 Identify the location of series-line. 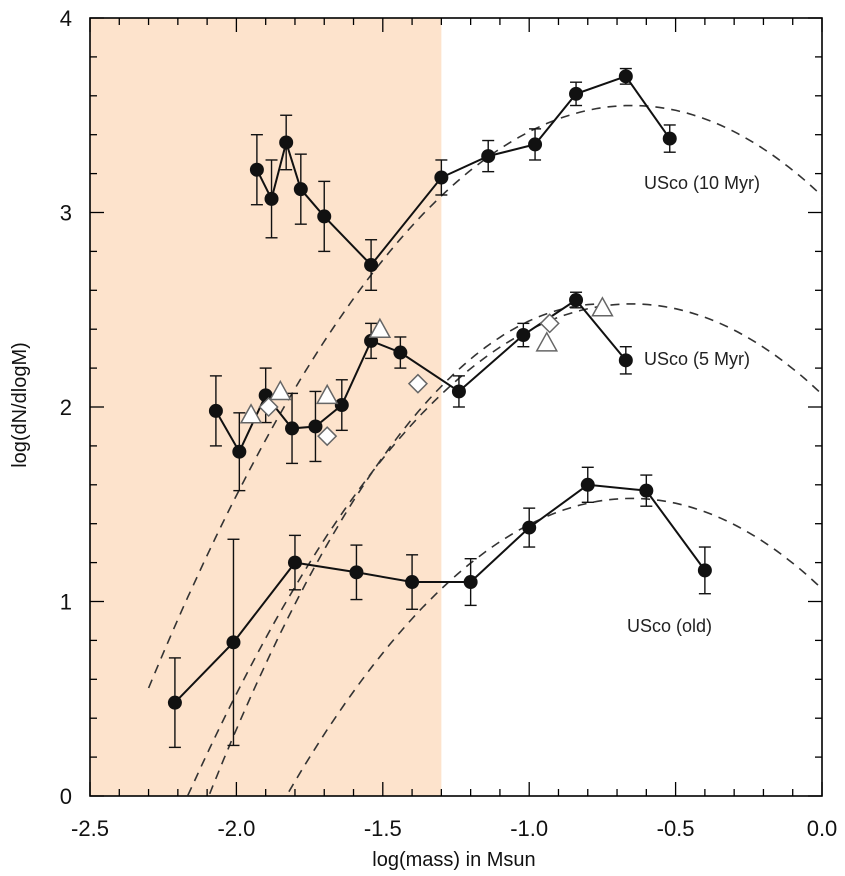
(463, 171).